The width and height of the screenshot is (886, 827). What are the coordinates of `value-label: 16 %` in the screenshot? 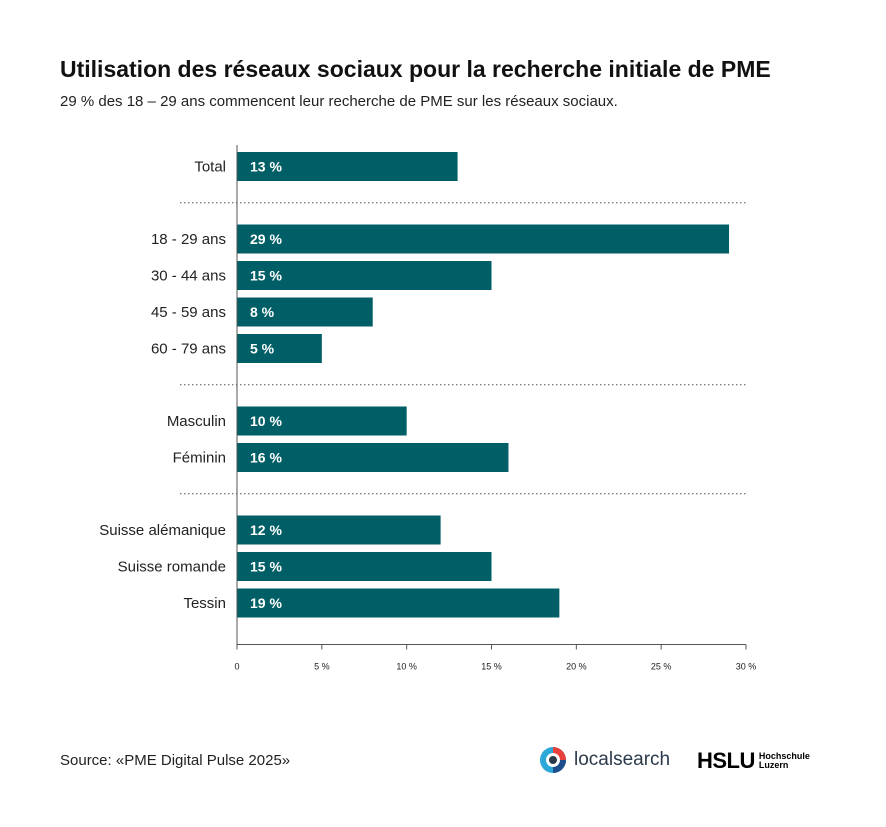 It's located at (266, 458).